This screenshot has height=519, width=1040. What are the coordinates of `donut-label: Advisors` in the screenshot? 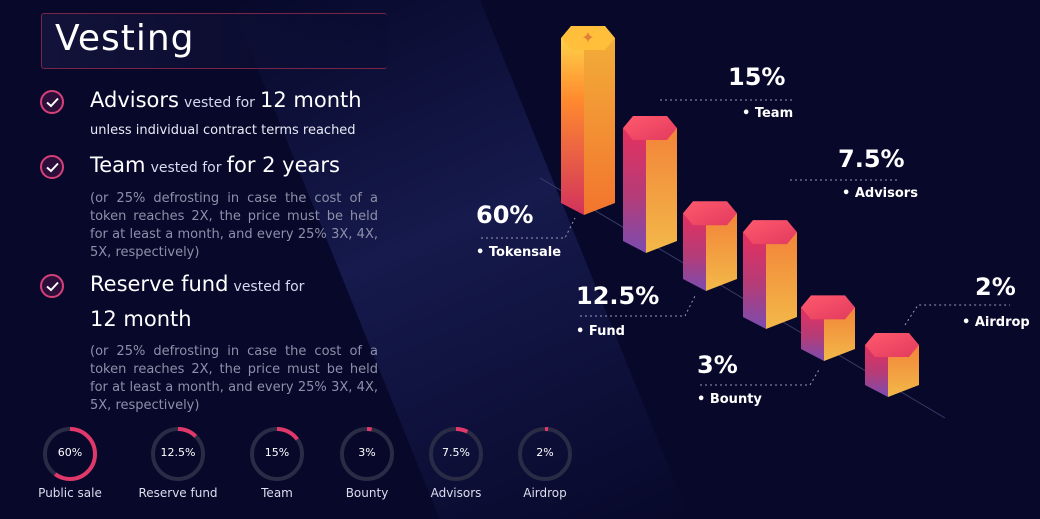 It's located at (456, 493).